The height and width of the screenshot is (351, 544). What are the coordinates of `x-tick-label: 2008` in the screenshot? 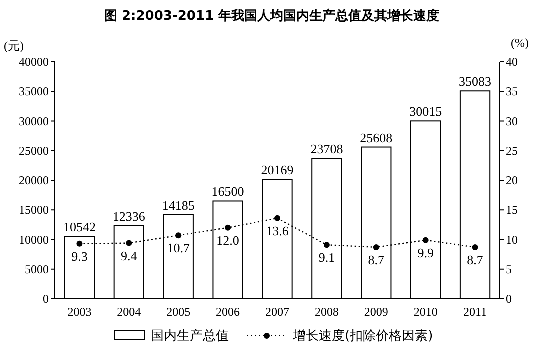 It's located at (326, 312).